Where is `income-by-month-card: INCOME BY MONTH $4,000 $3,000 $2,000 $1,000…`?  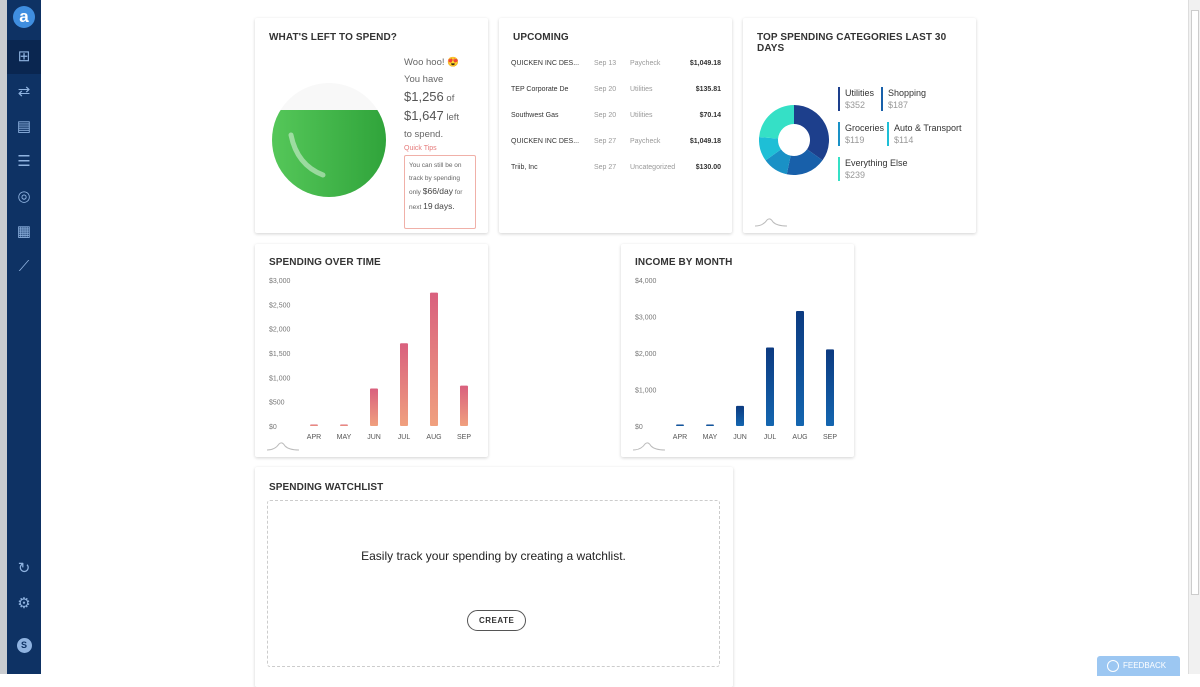
income-by-month-card: INCOME BY MONTH $4,000 $3,000 $2,000 $1,000… is located at coordinates (737, 350).